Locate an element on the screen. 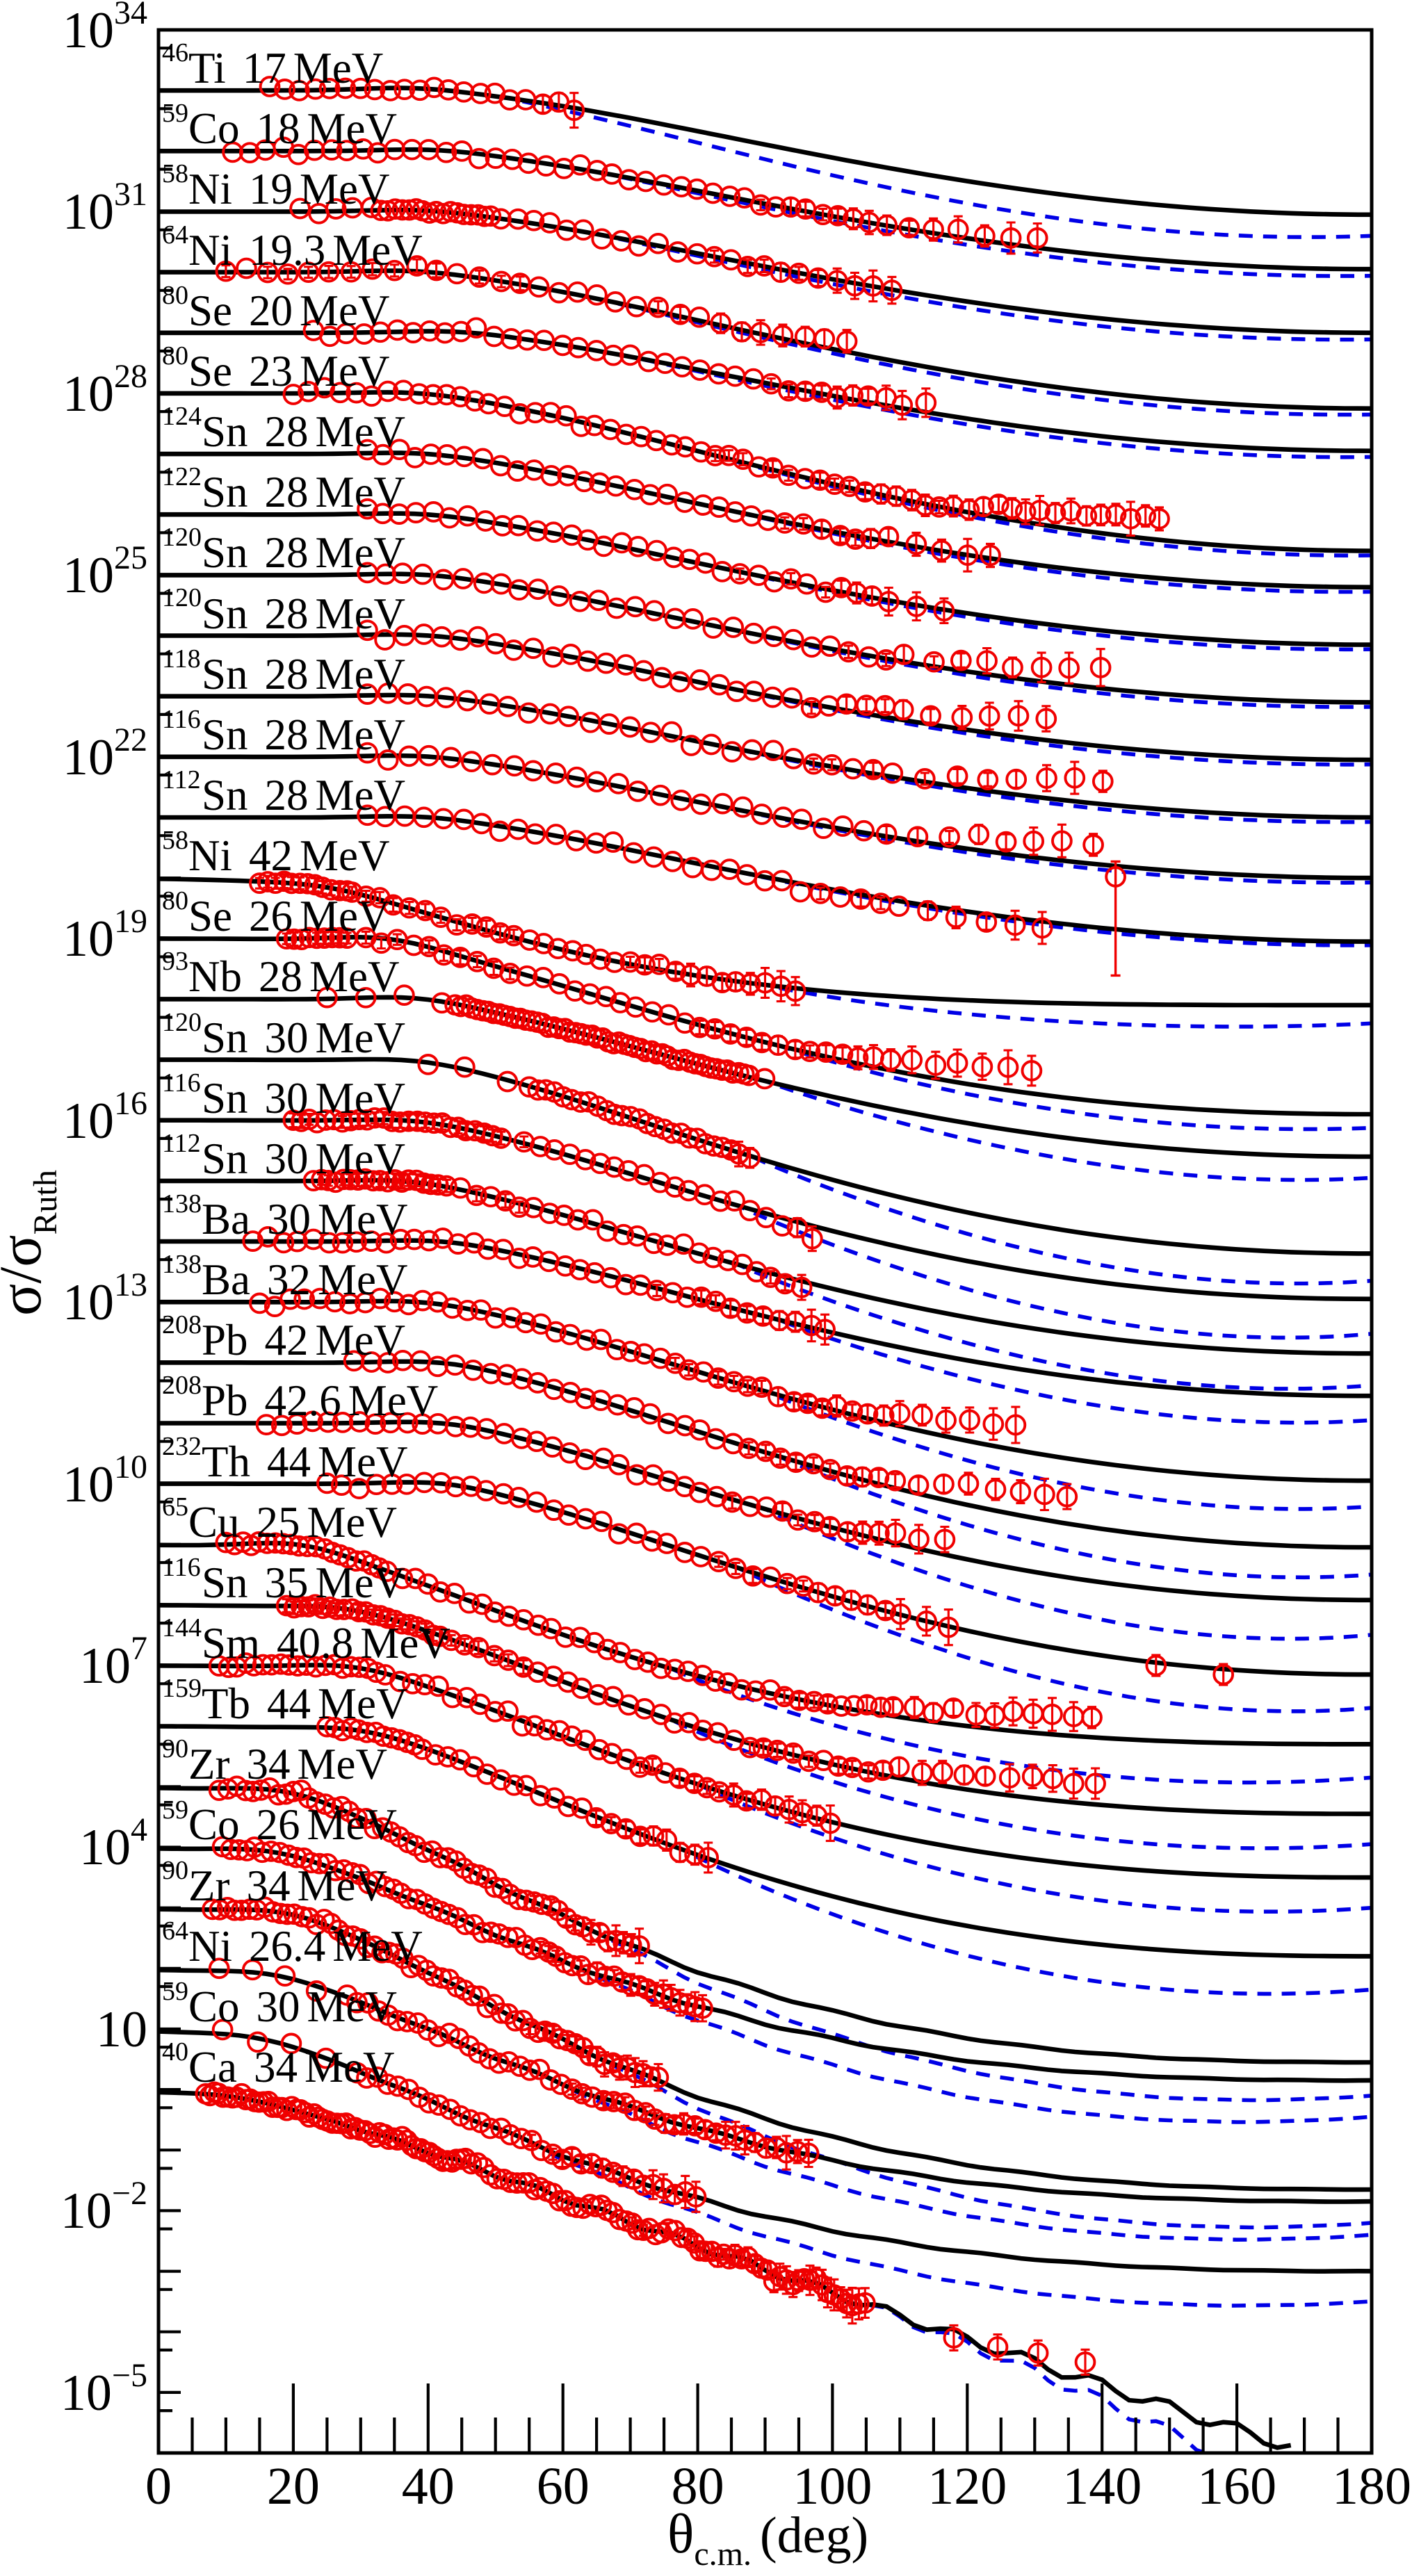  svg-text: 159 is located at coordinates (182, 1688).